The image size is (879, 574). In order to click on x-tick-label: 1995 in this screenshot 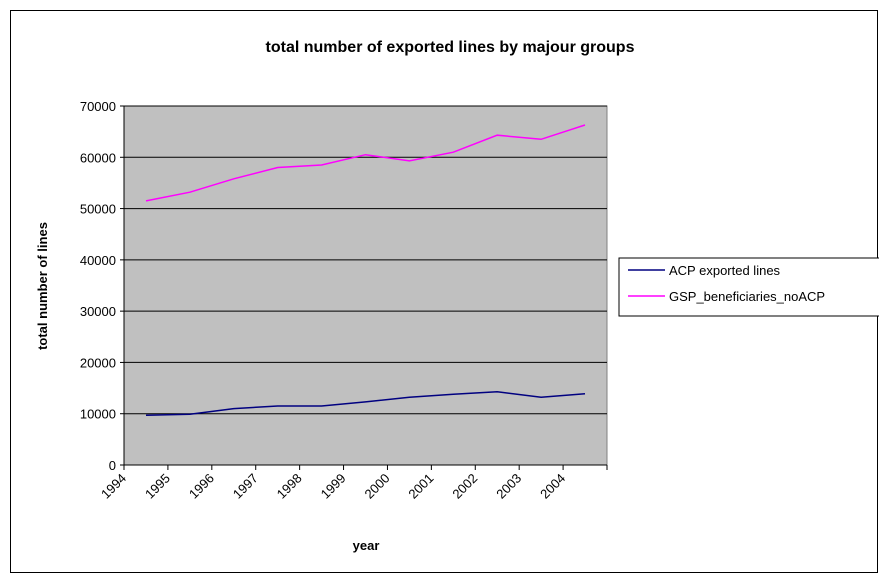, I will do `click(157, 486)`.